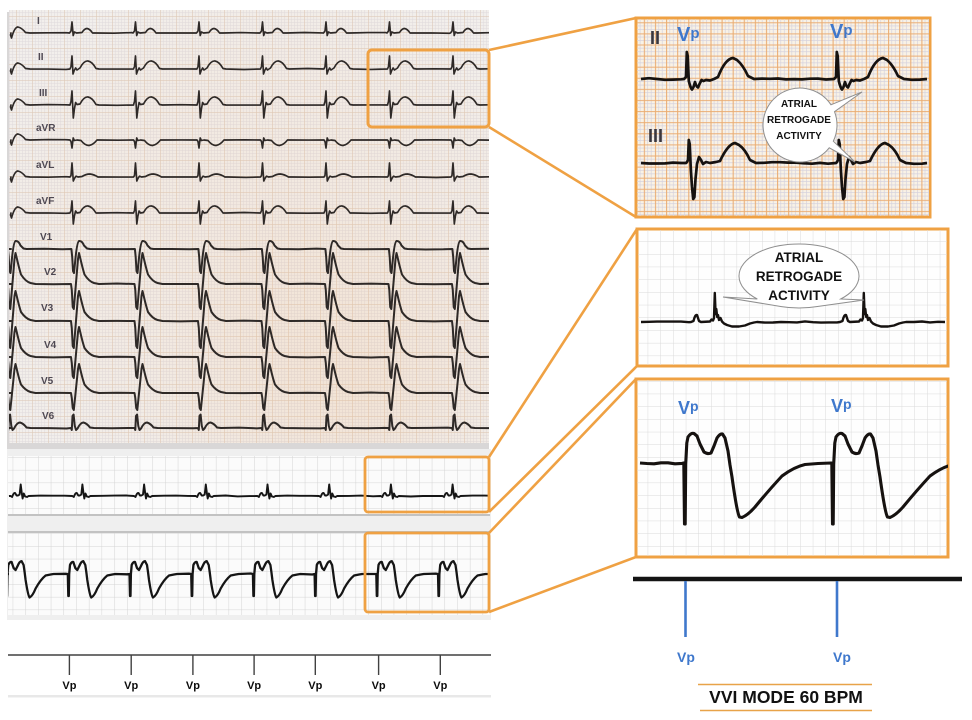 The width and height of the screenshot is (972, 720). I want to click on svg-text: aVL, so click(45, 165).